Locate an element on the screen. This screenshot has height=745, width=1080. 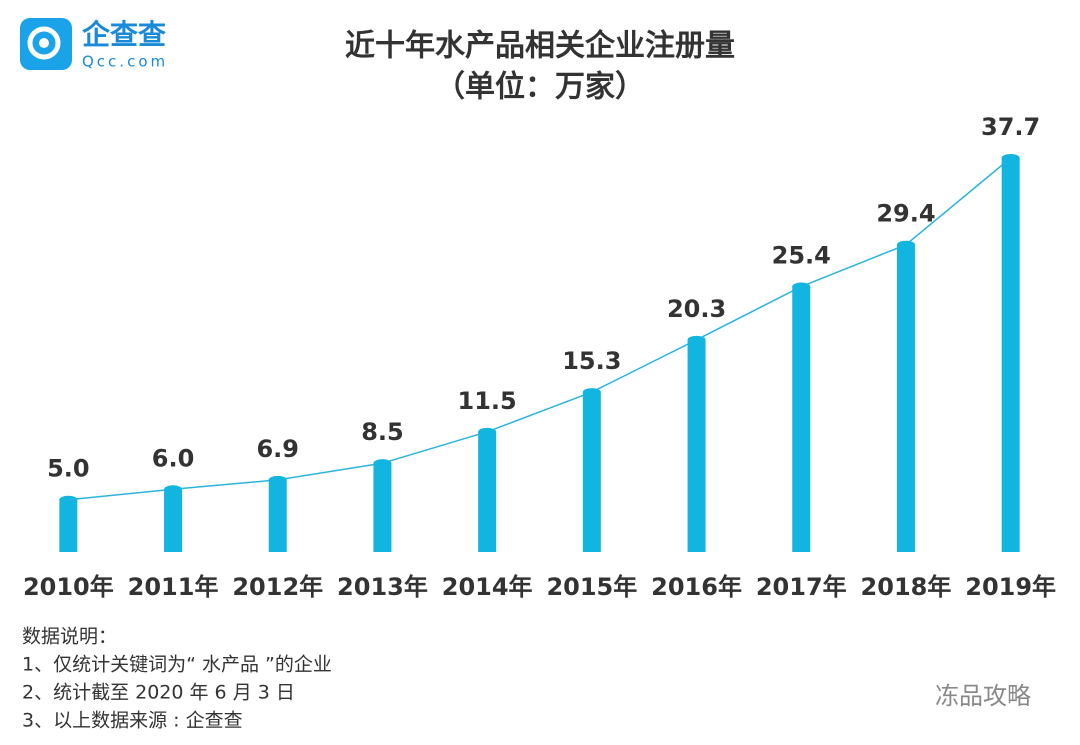
watermark: 冻品攻略 is located at coordinates (983, 696).